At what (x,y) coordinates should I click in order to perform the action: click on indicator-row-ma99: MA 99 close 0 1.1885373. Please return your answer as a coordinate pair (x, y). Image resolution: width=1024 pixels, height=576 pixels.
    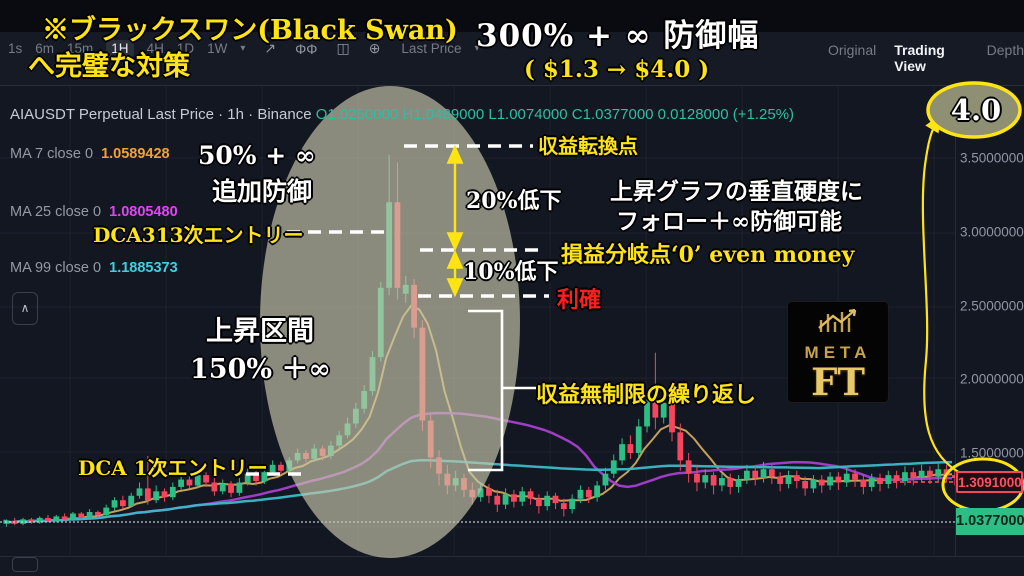
    Looking at the image, I should click on (94, 268).